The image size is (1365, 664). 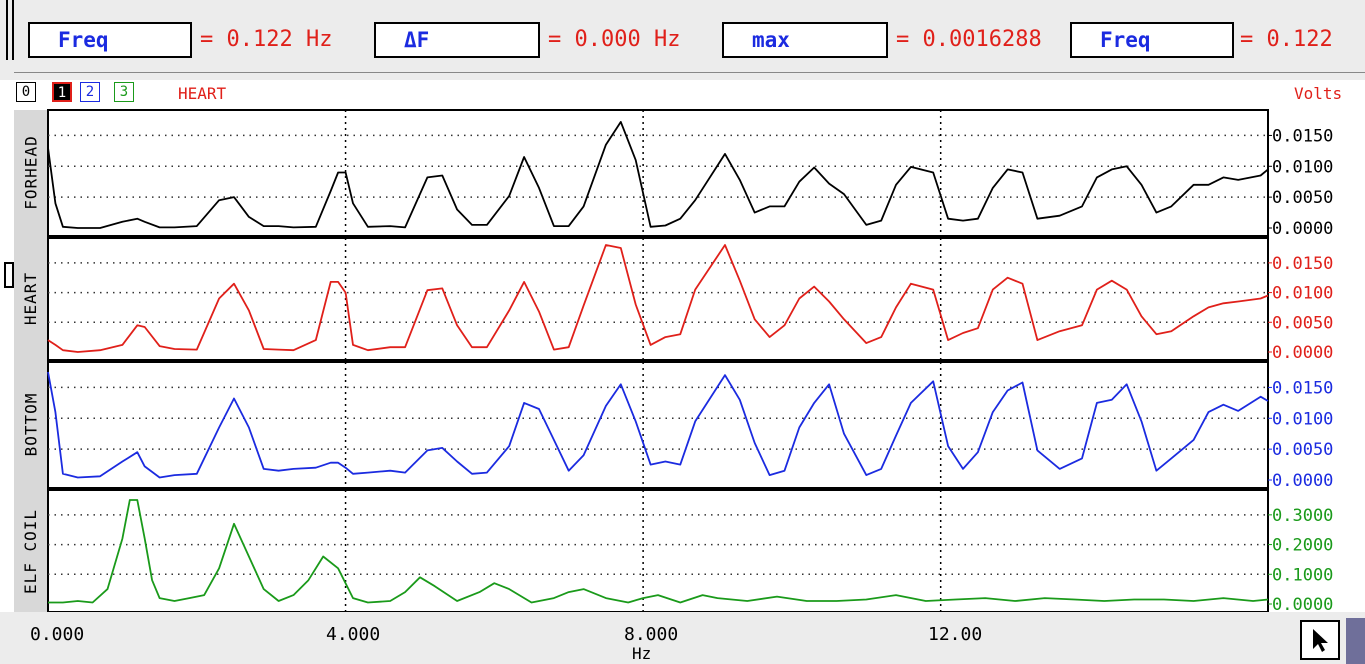 I want to click on measurement-value-3: = 0.0016288, so click(x=969, y=39).